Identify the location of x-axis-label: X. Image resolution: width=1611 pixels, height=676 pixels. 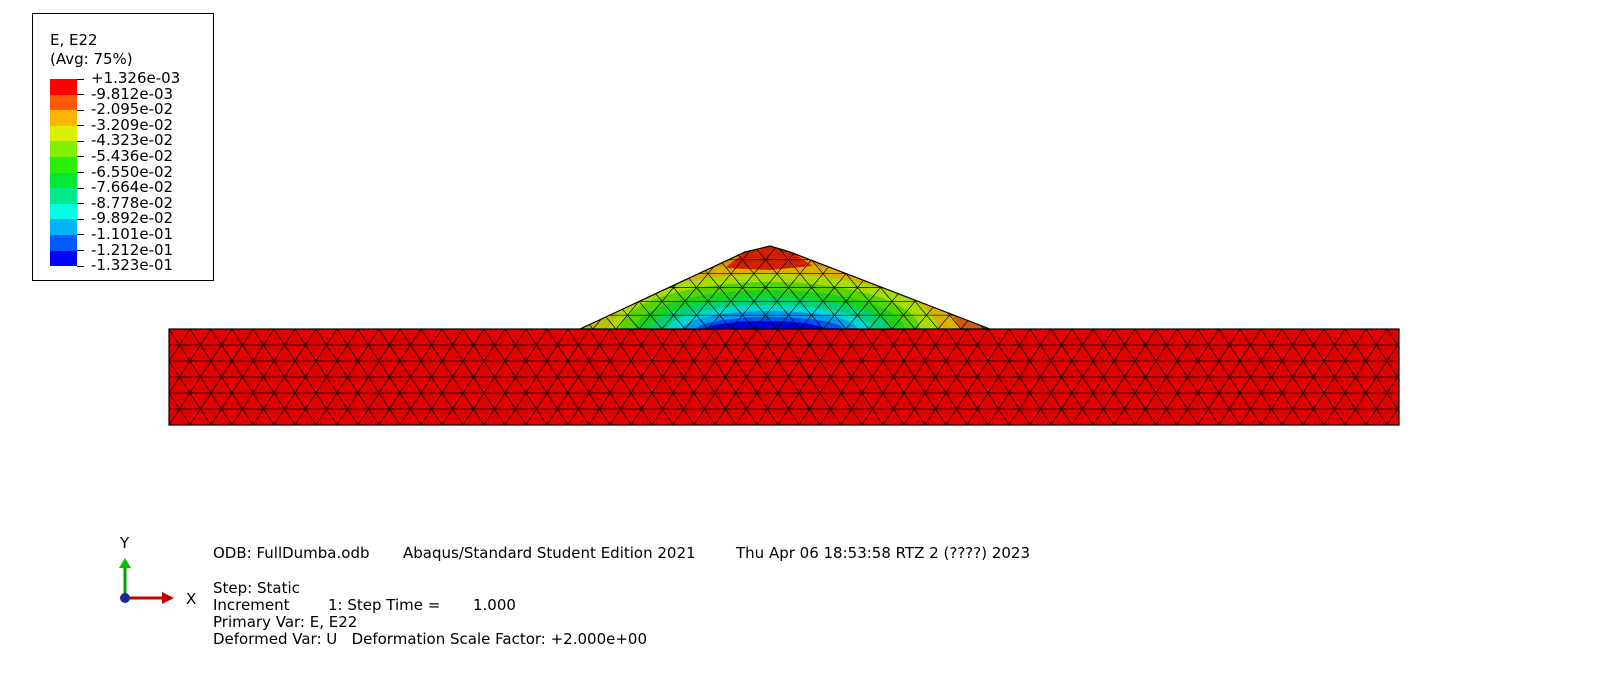
(191, 599).